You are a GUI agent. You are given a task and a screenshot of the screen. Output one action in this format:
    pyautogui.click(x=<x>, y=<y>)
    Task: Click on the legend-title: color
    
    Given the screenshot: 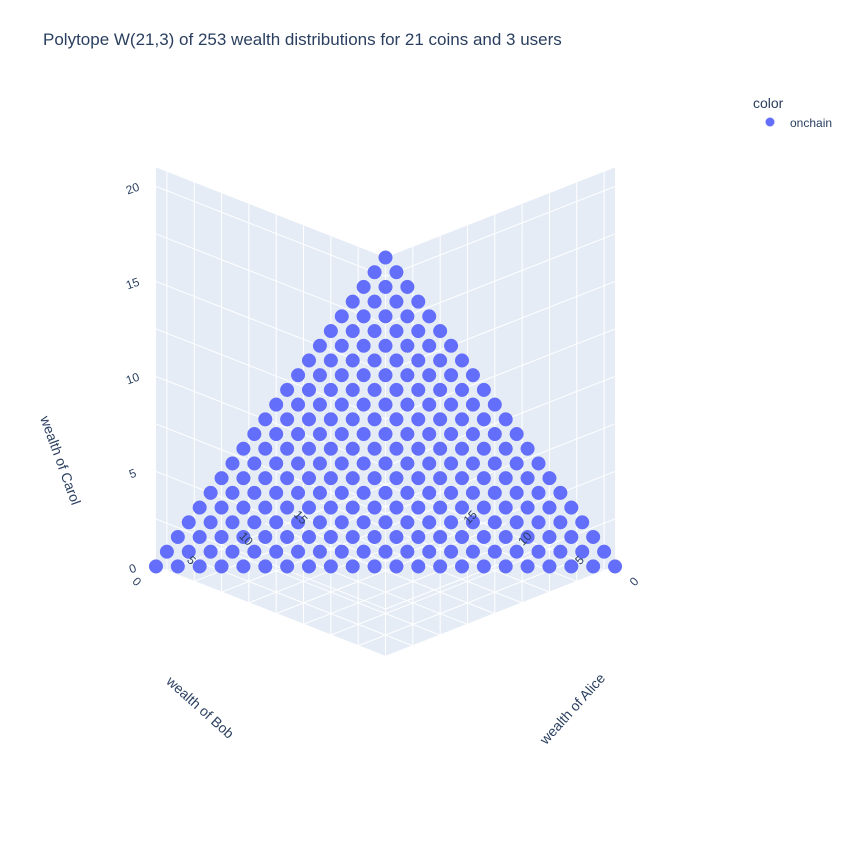 What is the action you would take?
    pyautogui.click(x=768, y=103)
    